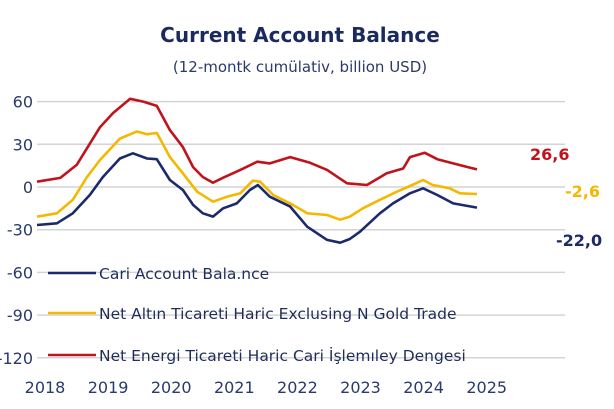 The width and height of the screenshot is (614, 409). I want to click on end-value-label: 26,6, so click(549, 154).